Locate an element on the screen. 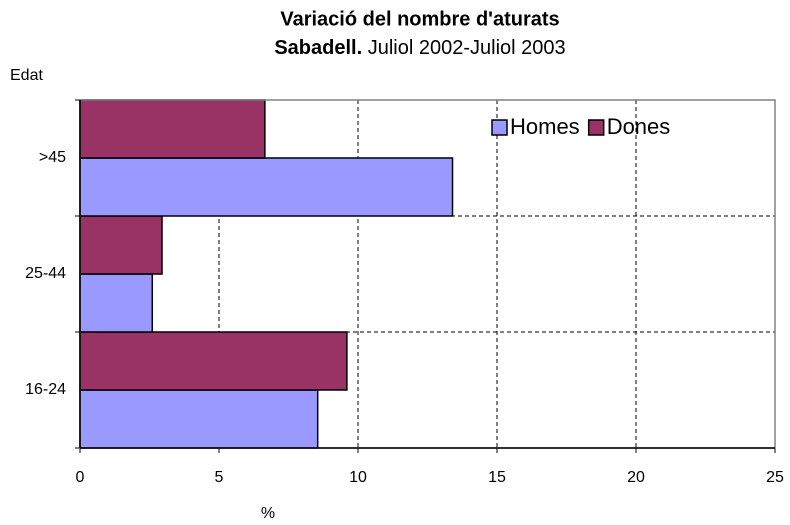 Image resolution: width=790 pixels, height=525 pixels. chart-title: Variació del nombre d'aturats is located at coordinates (419, 19).